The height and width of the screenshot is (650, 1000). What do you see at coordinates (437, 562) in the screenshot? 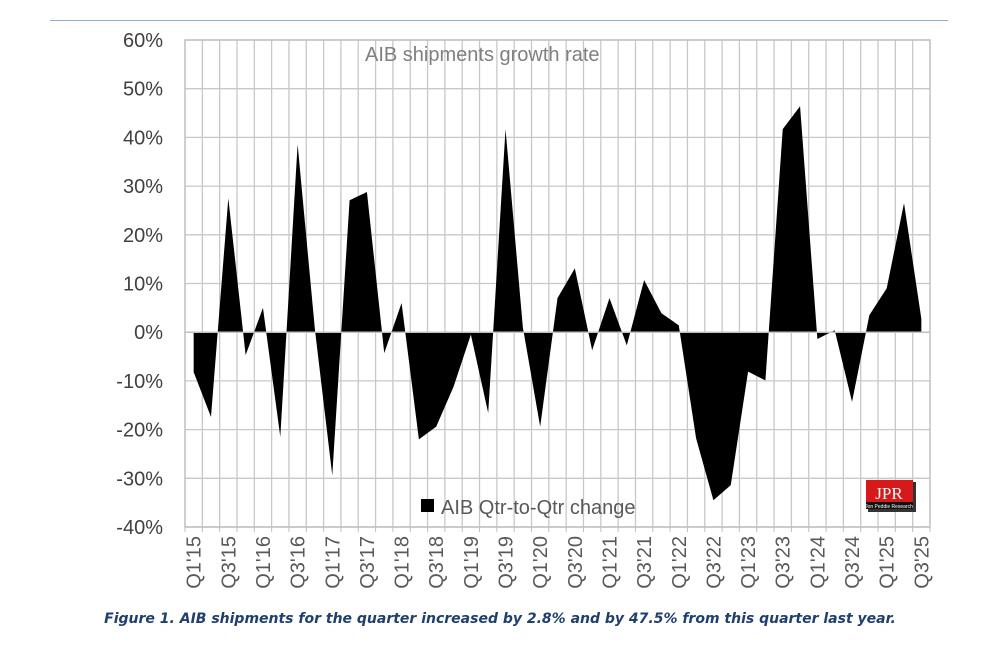
I see `x-tick-label: Q3'18` at bounding box center [437, 562].